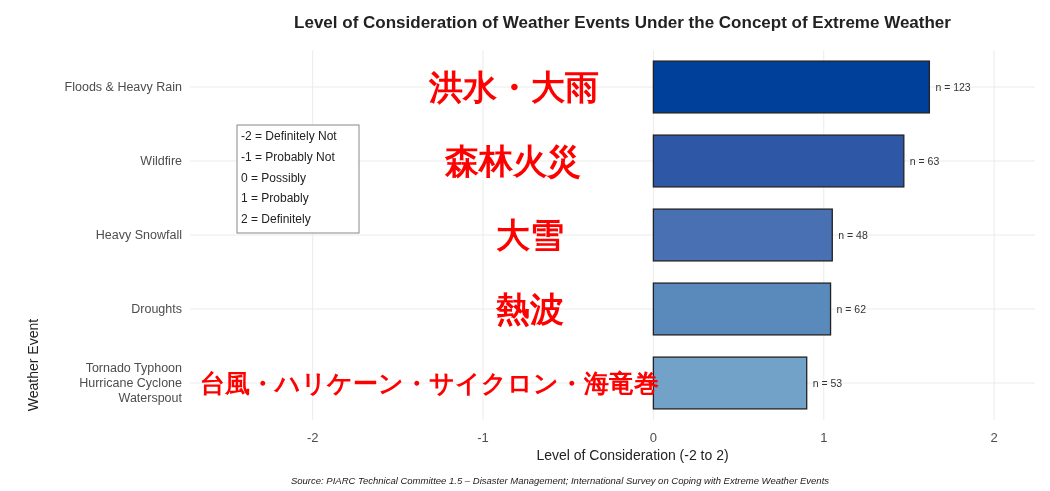 The image size is (1050, 491). What do you see at coordinates (156, 309) in the screenshot?
I see `y-tick-label: Droughts` at bounding box center [156, 309].